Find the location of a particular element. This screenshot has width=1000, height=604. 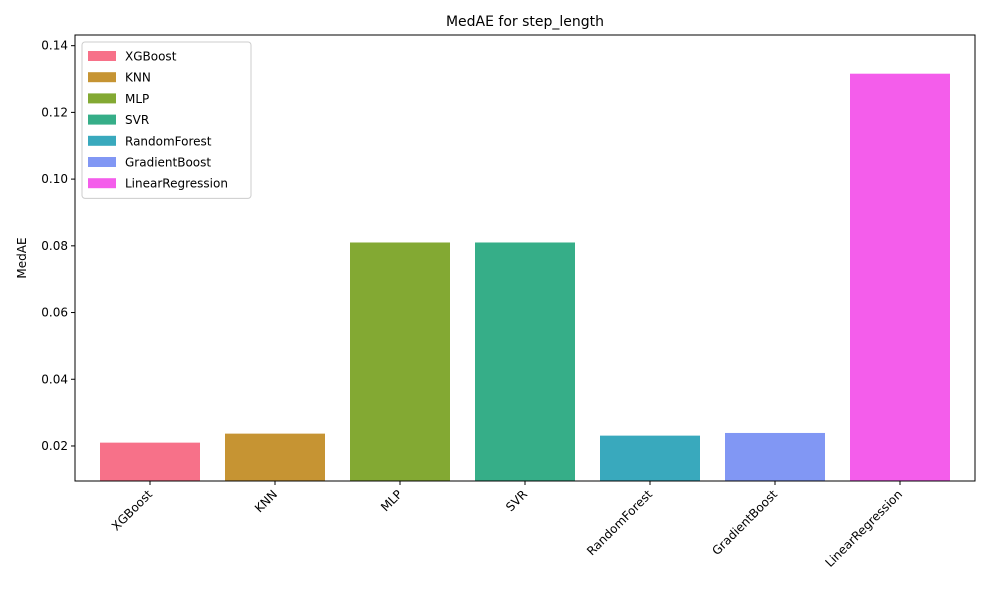

y-axis: 0.02 0.04 0.06 0.08 0.10 0.12 0.14 is located at coordinates (58, 246).